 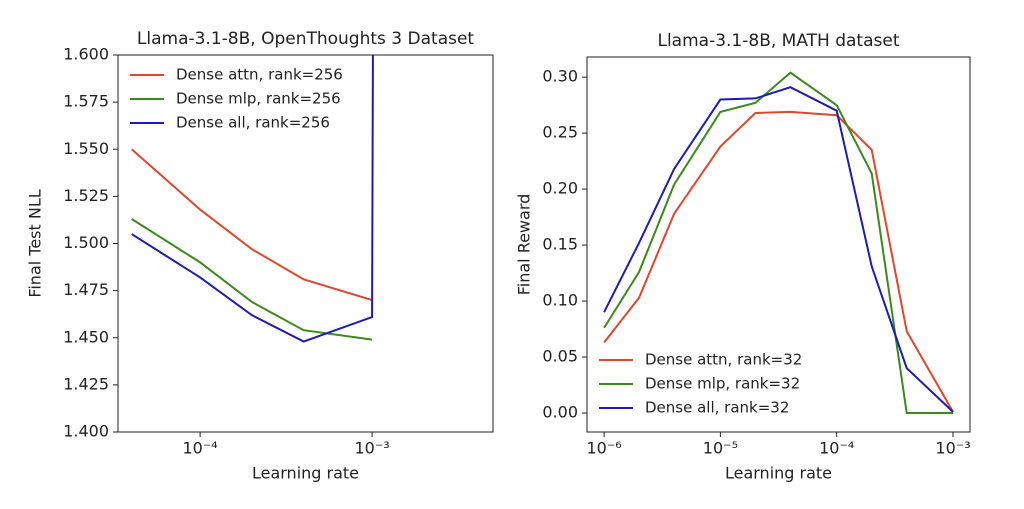 What do you see at coordinates (86, 242) in the screenshot?
I see `y-tick-label: 1.500` at bounding box center [86, 242].